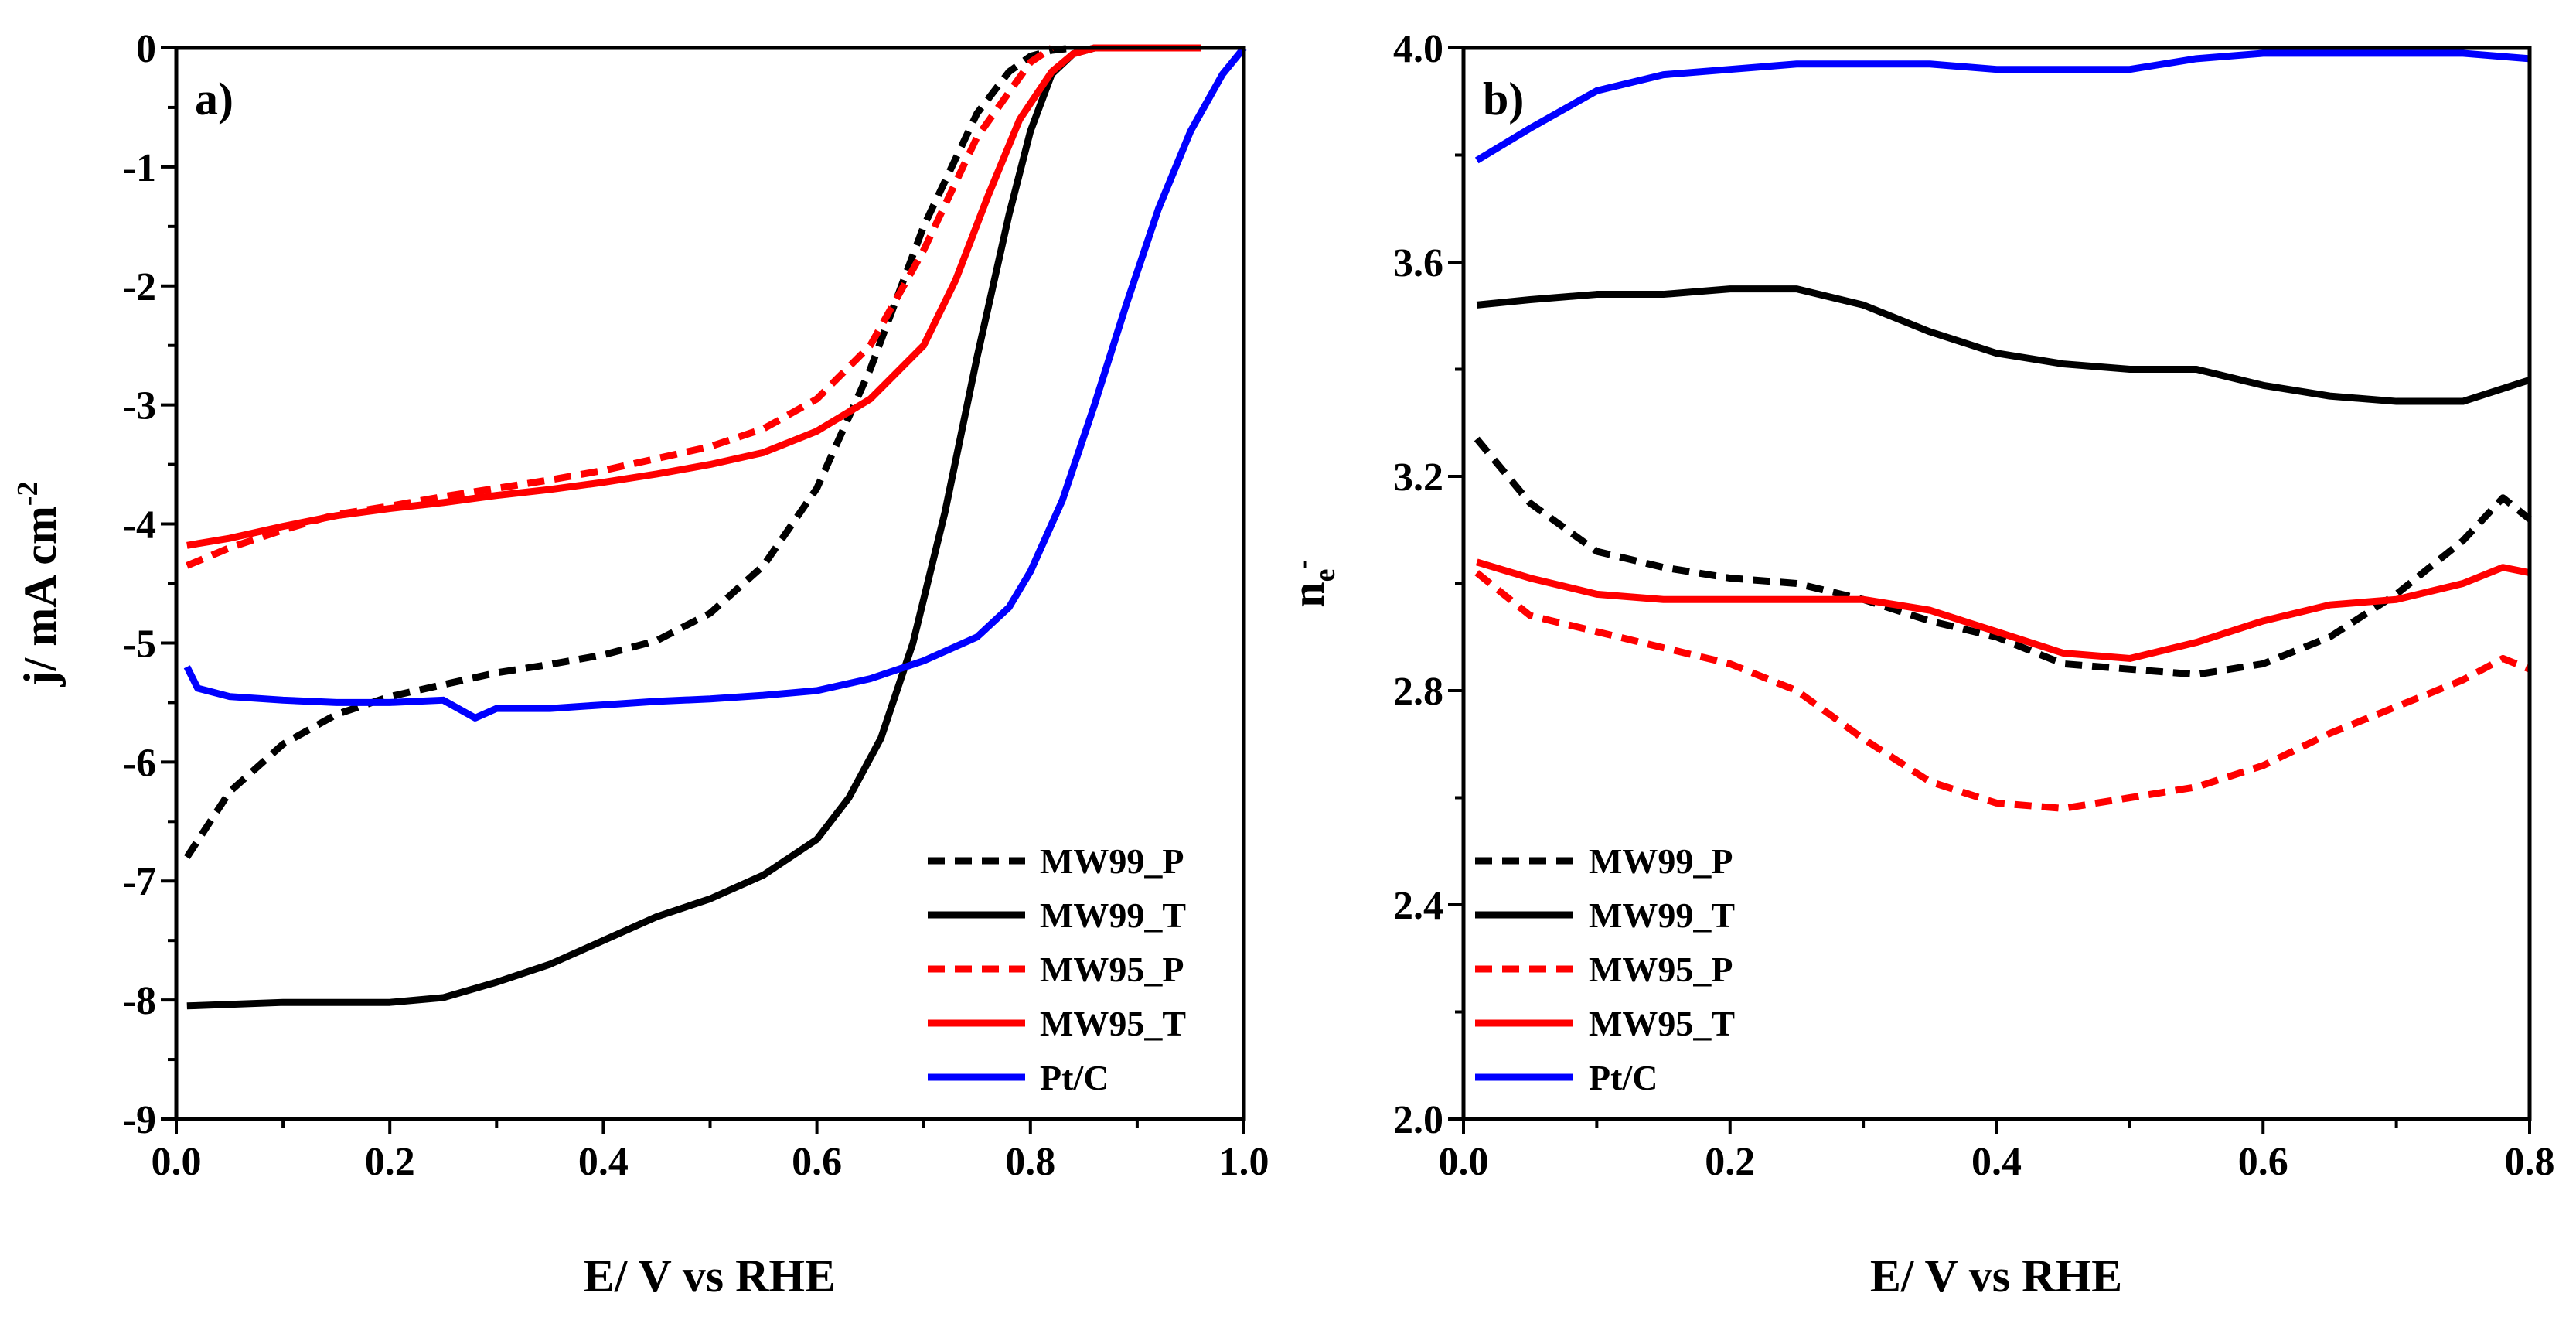 The image size is (2576, 1317). Describe the element at coordinates (1662, 915) in the screenshot. I see `panel-b-legend-label: MW99_T` at that location.